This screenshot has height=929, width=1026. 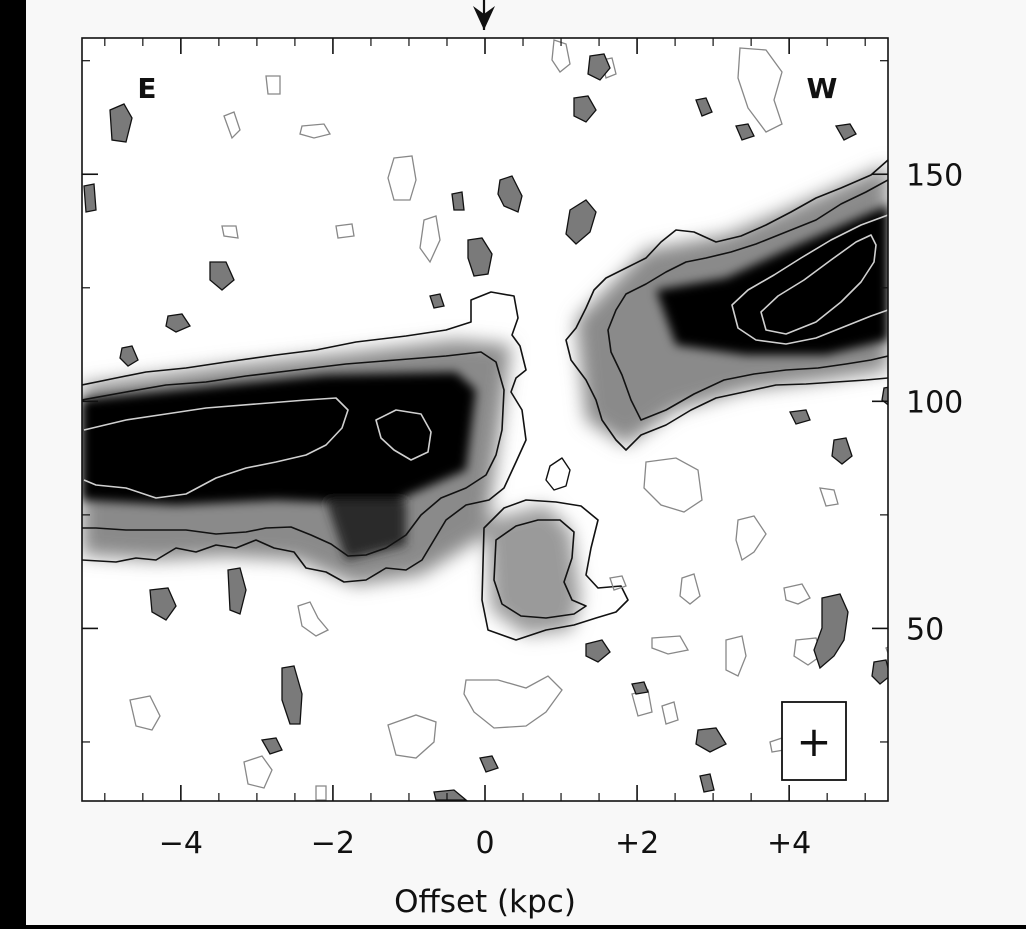 I want to click on beam-size-box: +, so click(x=814, y=741).